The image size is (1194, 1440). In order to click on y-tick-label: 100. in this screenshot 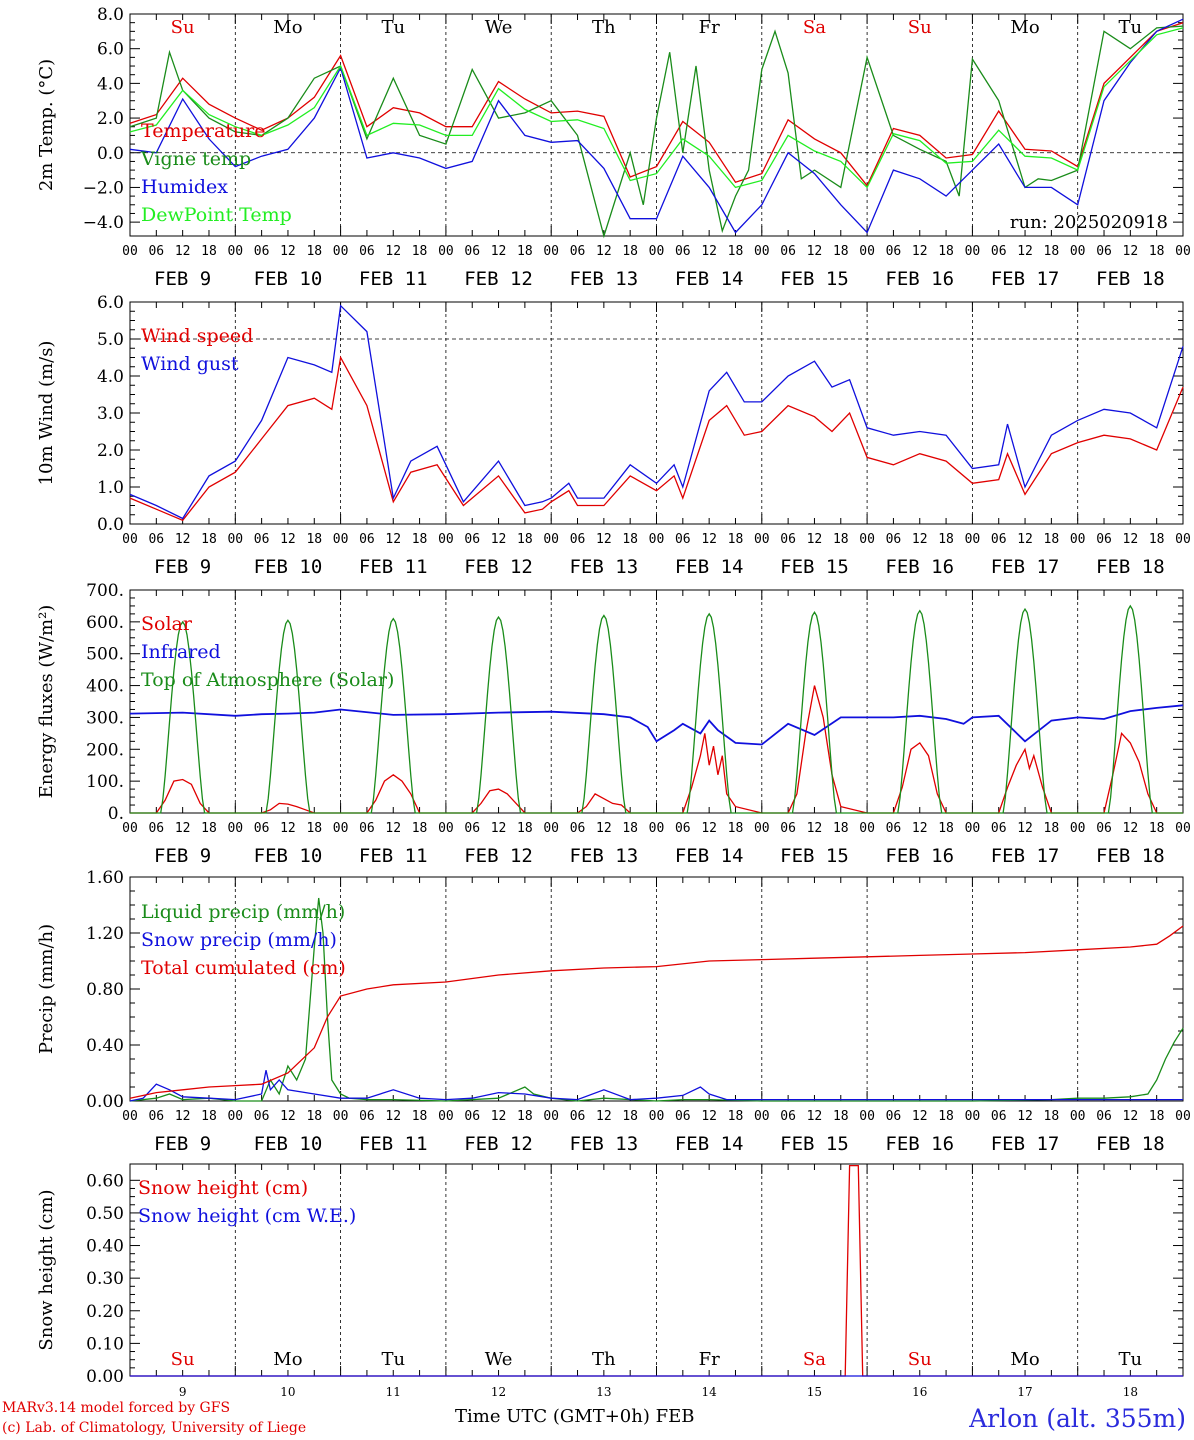, I will do `click(105, 782)`.